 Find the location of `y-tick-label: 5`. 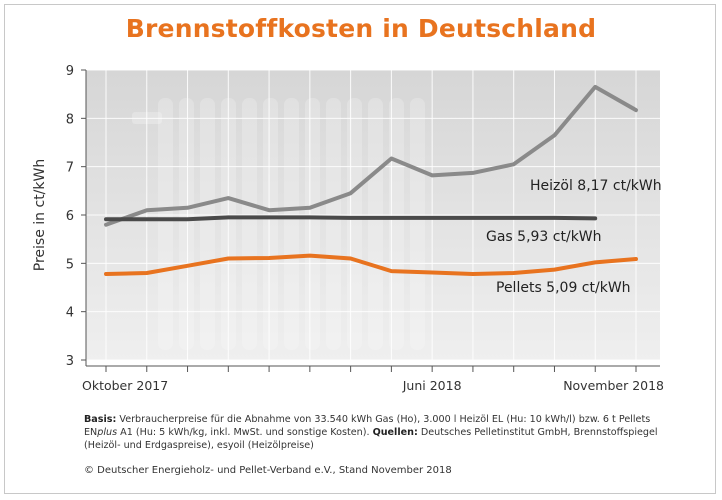

y-tick-label: 5 is located at coordinates (70, 264).